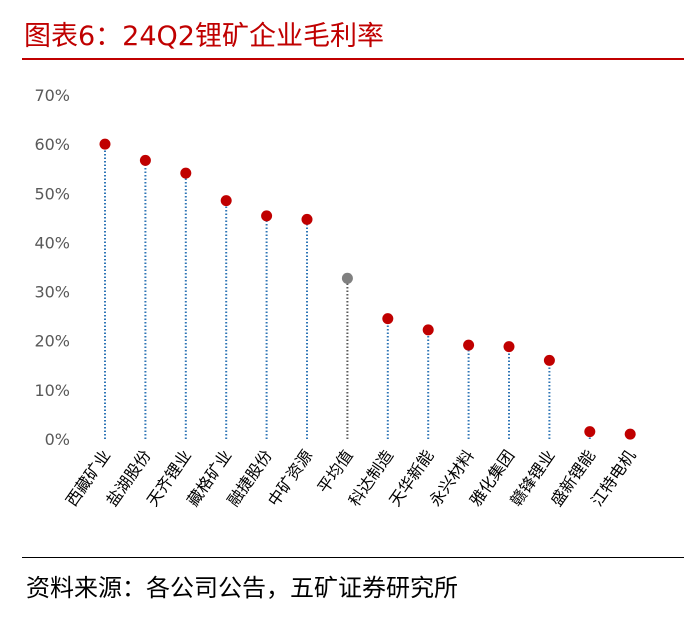  Describe the element at coordinates (52, 341) in the screenshot. I see `y-tick-label: 20%` at that location.